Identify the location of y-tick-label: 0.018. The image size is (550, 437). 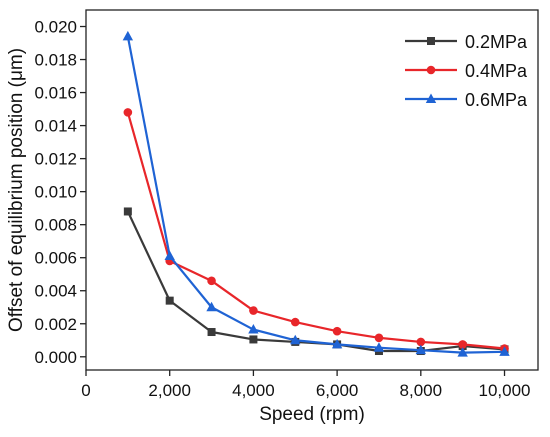
(55, 60).